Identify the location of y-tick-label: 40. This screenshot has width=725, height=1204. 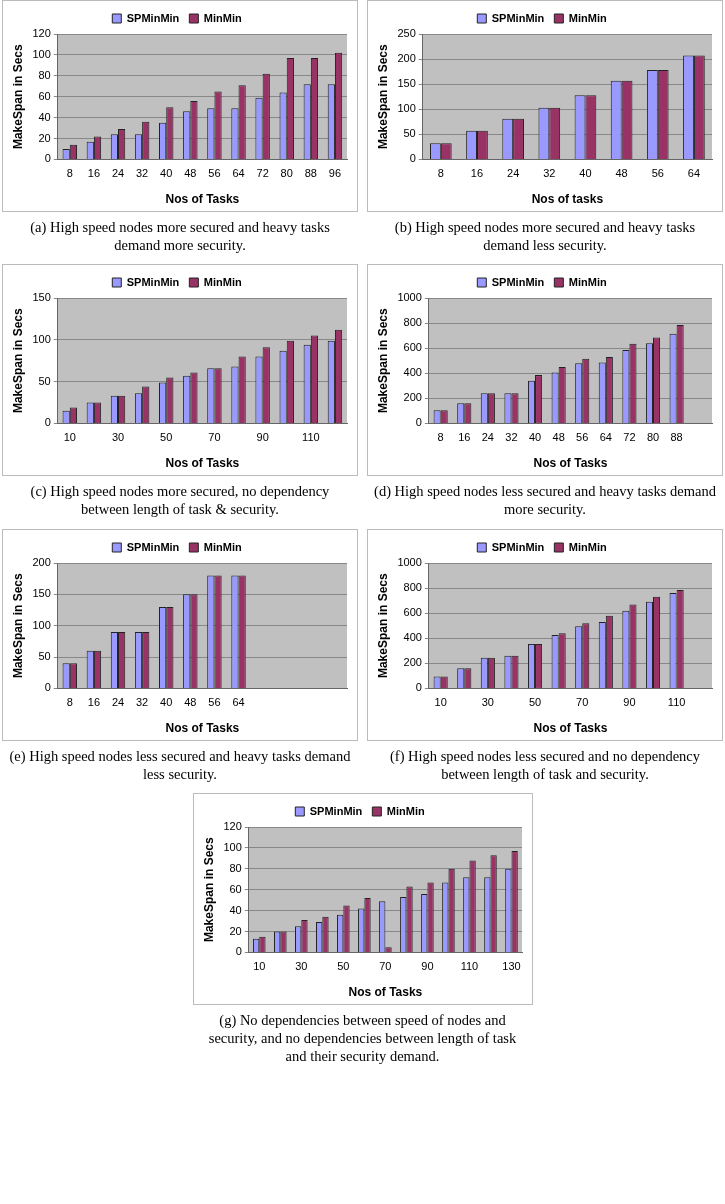
(235, 909).